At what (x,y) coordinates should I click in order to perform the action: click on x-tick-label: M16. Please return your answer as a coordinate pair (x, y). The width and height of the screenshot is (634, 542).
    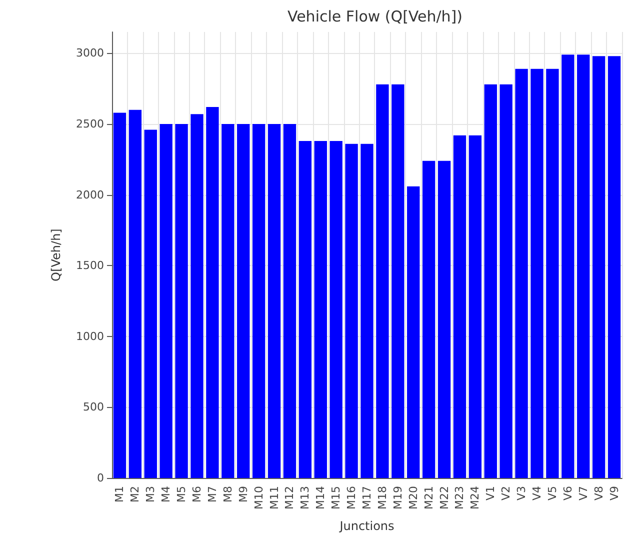
    Looking at the image, I should click on (351, 498).